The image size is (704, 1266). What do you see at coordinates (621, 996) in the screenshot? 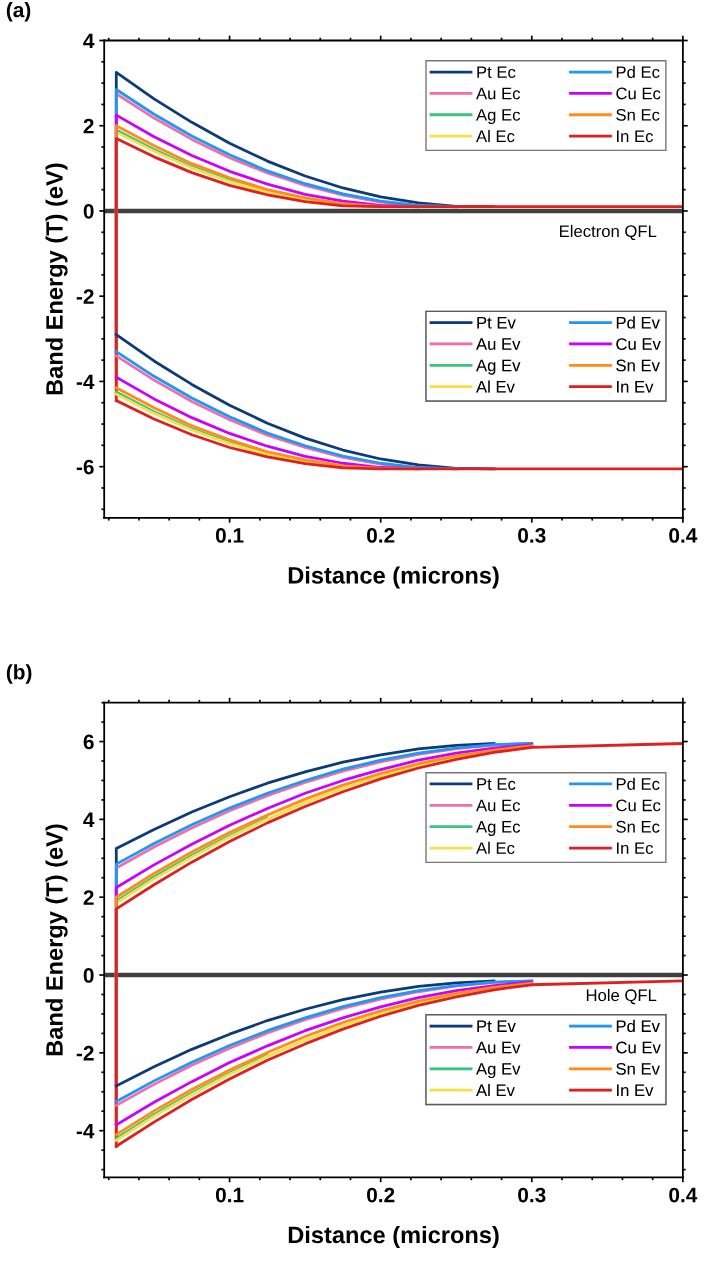
I see `ref-line-label: Hole QFL` at bounding box center [621, 996].